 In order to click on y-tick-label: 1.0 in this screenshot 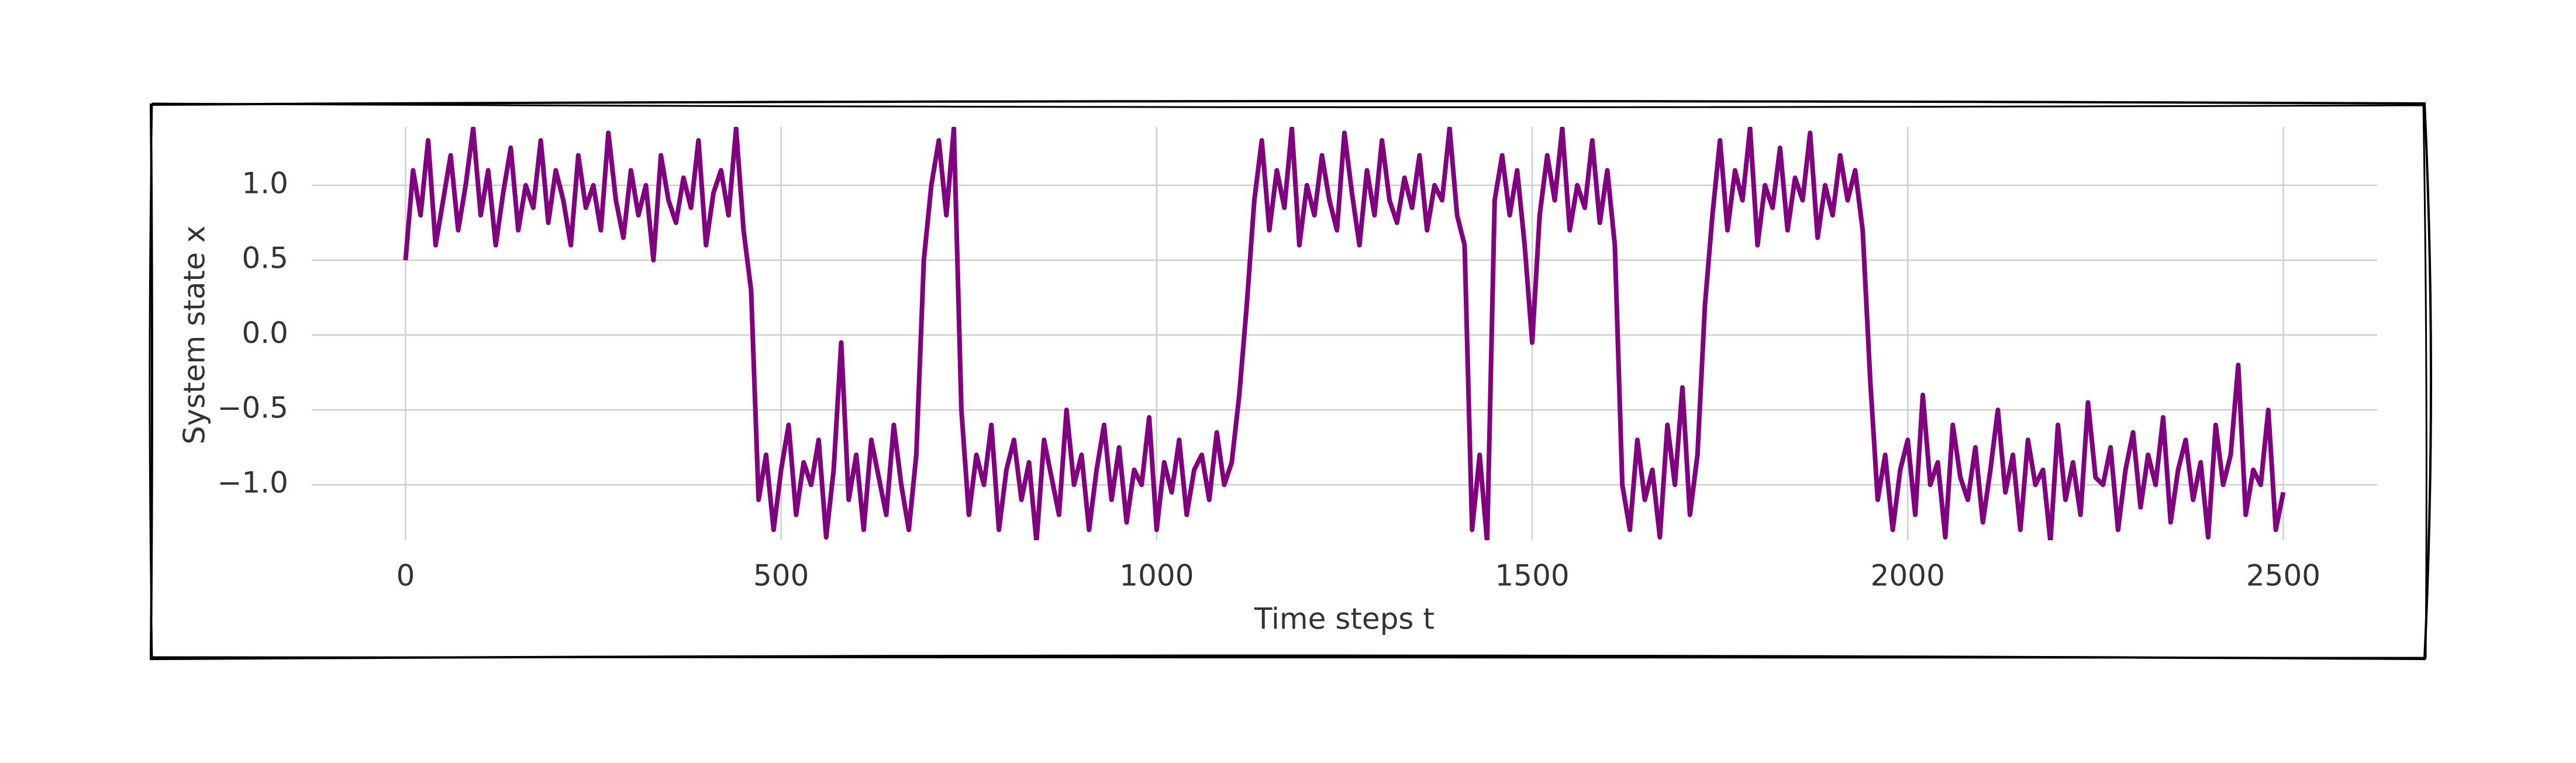, I will do `click(265, 183)`.